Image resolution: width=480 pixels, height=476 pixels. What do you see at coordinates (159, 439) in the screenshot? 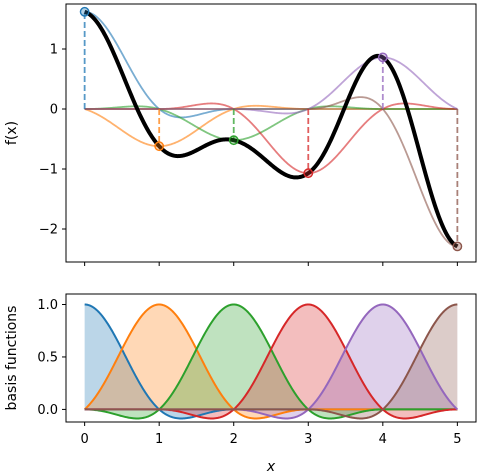
I see `bottom-x-tick-label: 1` at bounding box center [159, 439].